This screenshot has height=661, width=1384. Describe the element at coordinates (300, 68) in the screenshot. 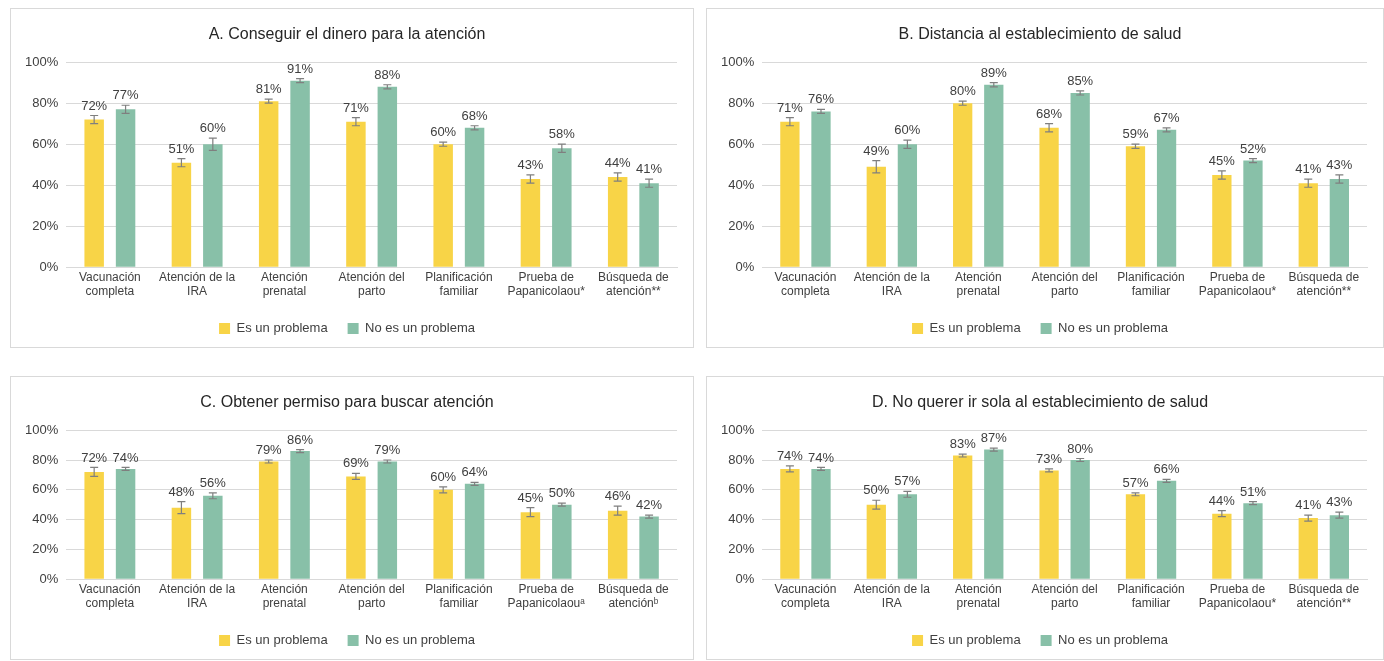

I see `data-label: 91%` at that location.